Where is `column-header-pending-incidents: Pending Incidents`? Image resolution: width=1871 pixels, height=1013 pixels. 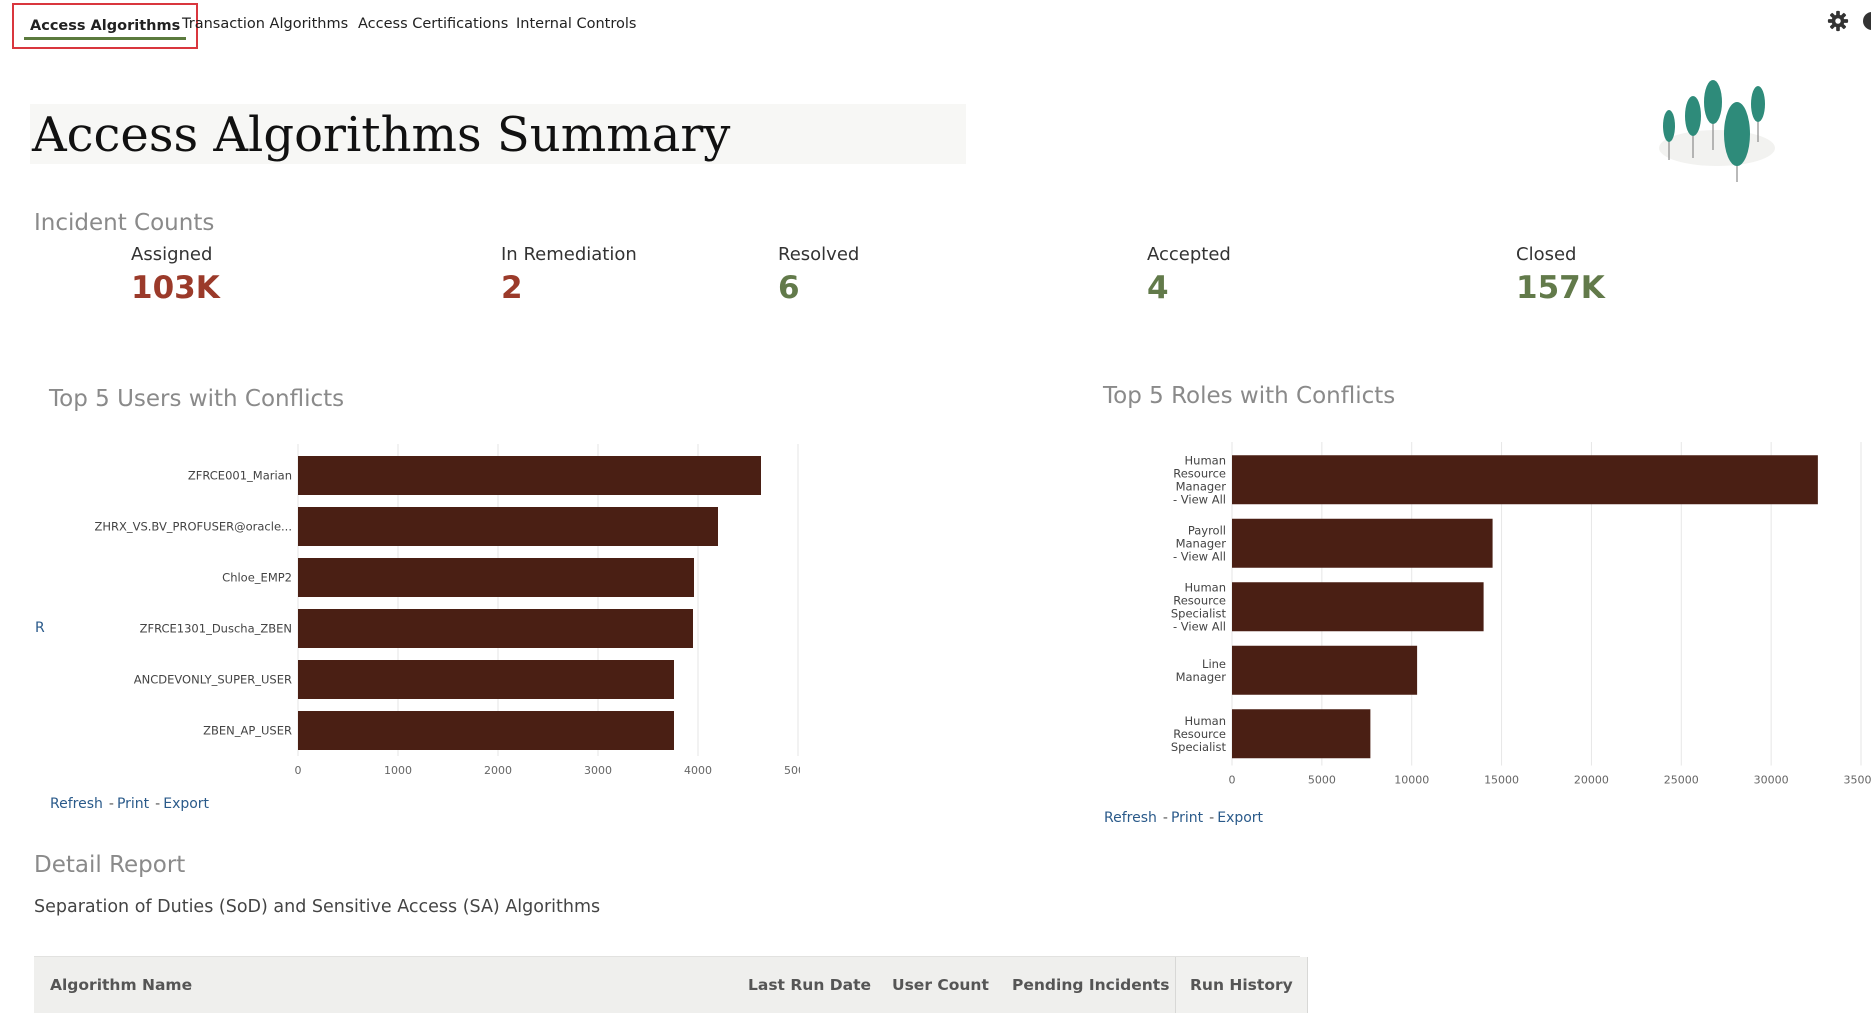
column-header-pending-incidents: Pending Incidents is located at coordinates (1090, 985).